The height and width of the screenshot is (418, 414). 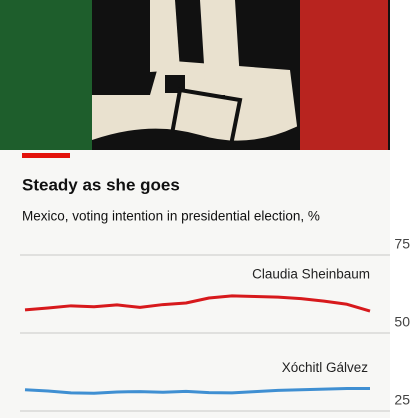 I want to click on accent-bar, so click(x=46, y=155).